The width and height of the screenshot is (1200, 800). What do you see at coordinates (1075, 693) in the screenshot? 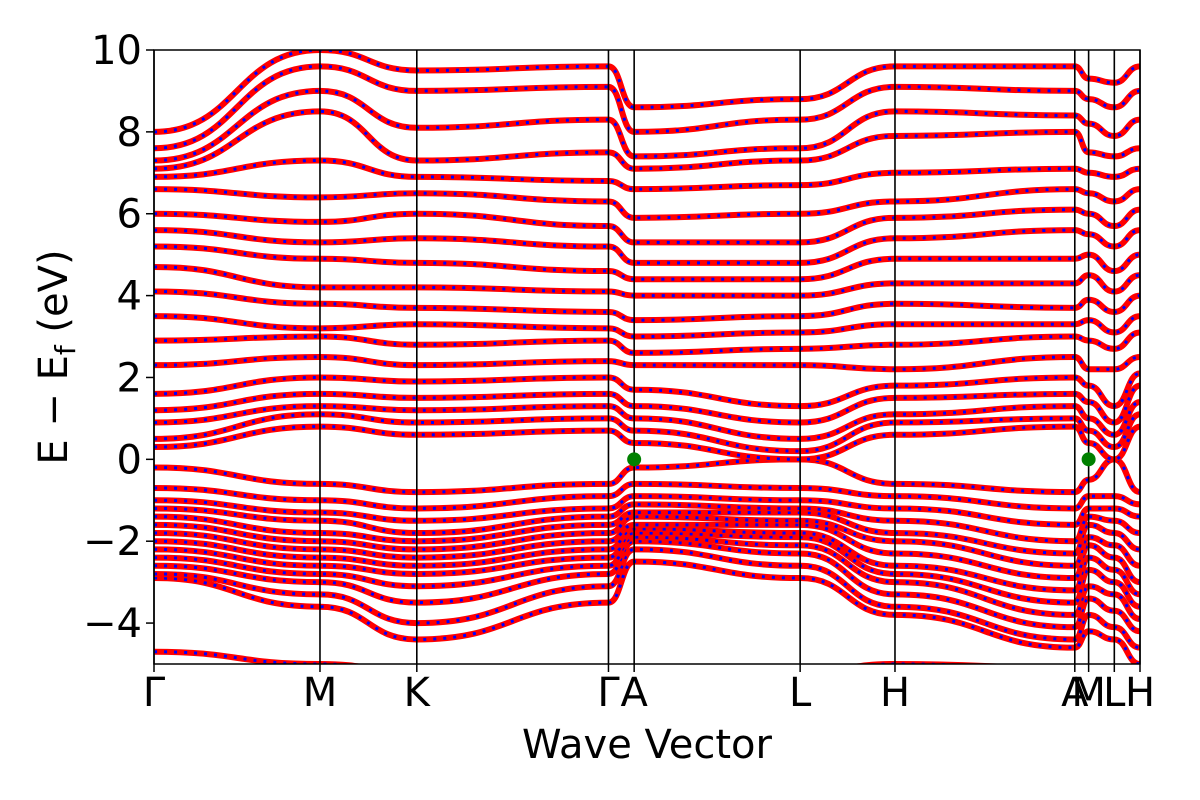
I see `x-tick-label-7: A` at bounding box center [1075, 693].